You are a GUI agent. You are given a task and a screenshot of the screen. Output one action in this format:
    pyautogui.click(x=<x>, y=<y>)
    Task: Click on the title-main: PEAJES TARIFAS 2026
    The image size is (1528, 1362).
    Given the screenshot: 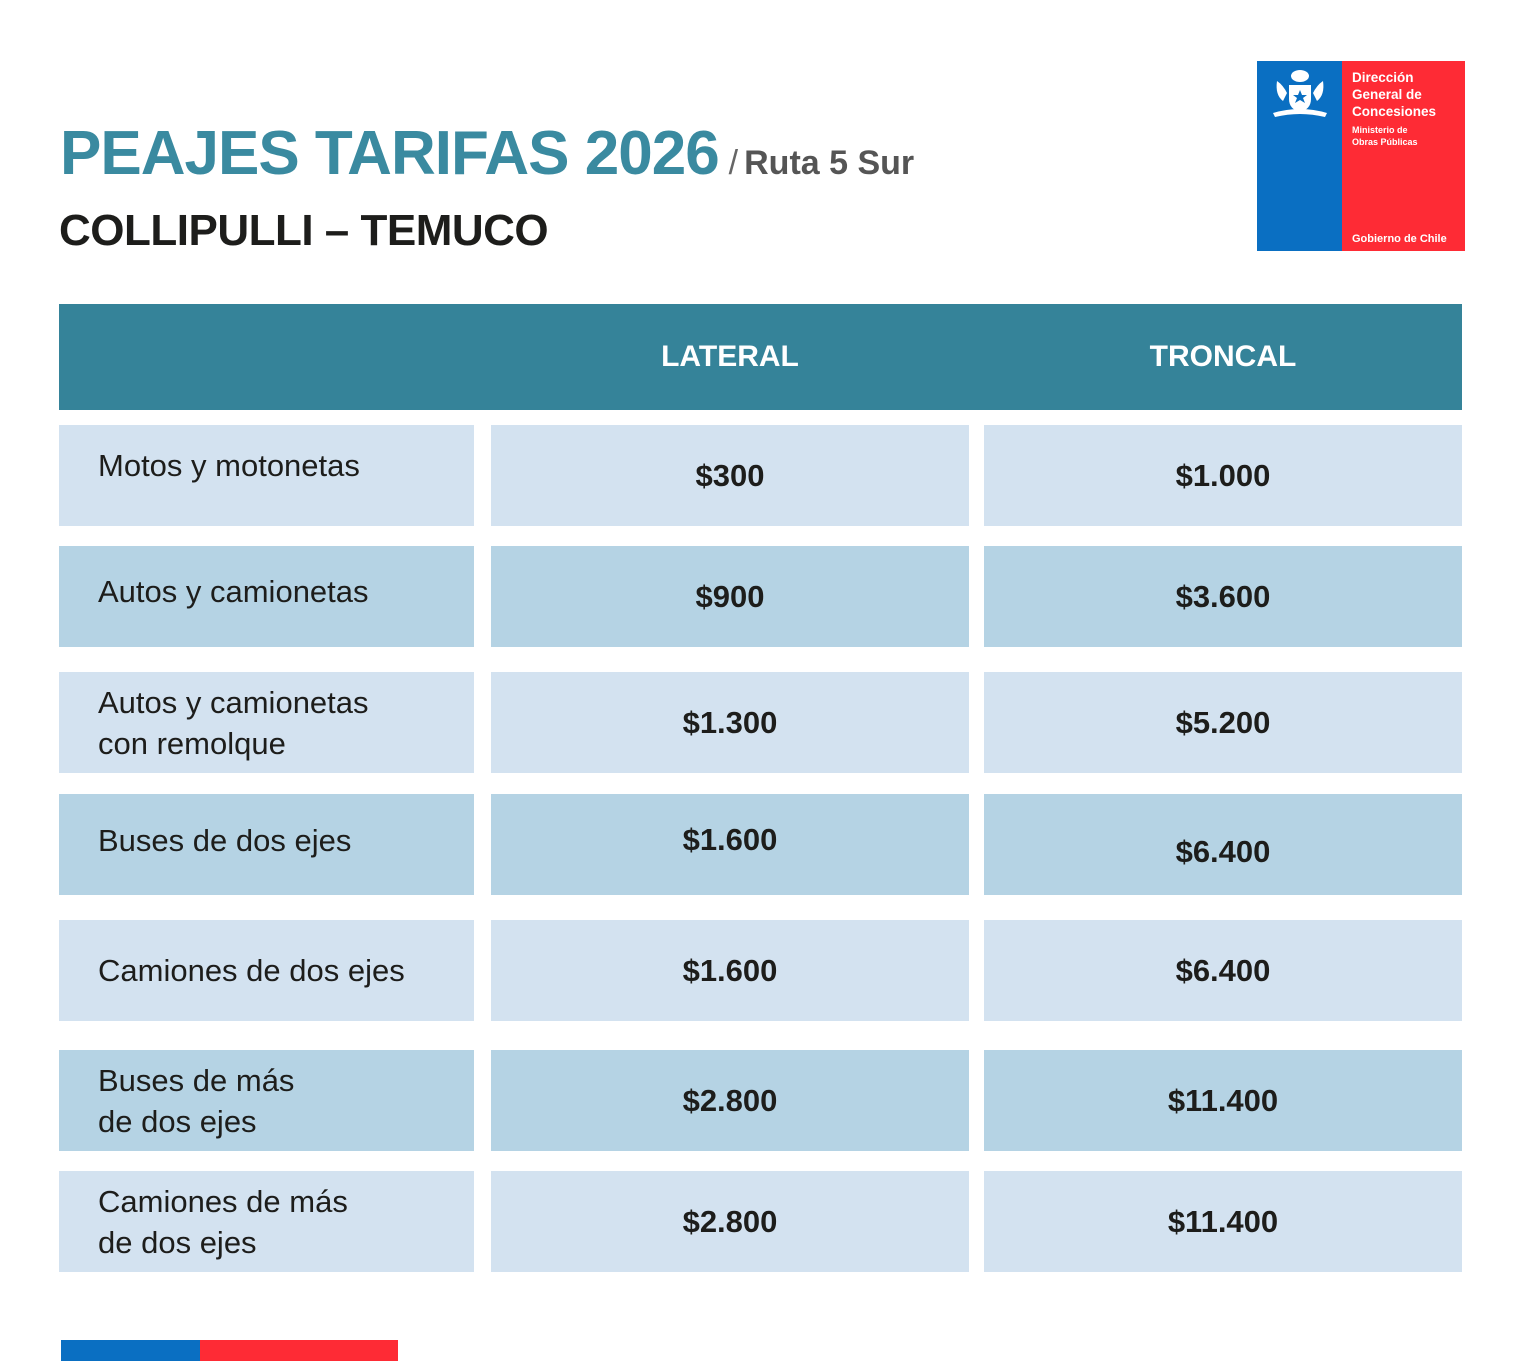 What is the action you would take?
    pyautogui.click(x=390, y=153)
    